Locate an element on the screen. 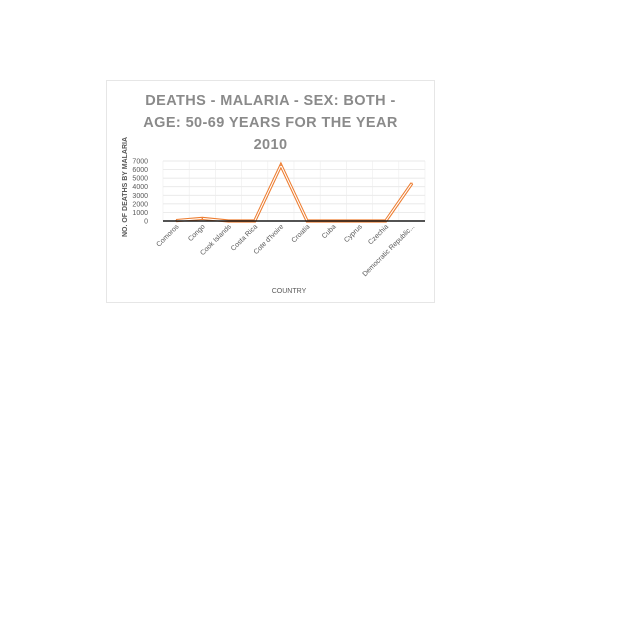 The width and height of the screenshot is (640, 640). y-tick-label: 4000 is located at coordinates (140, 187).